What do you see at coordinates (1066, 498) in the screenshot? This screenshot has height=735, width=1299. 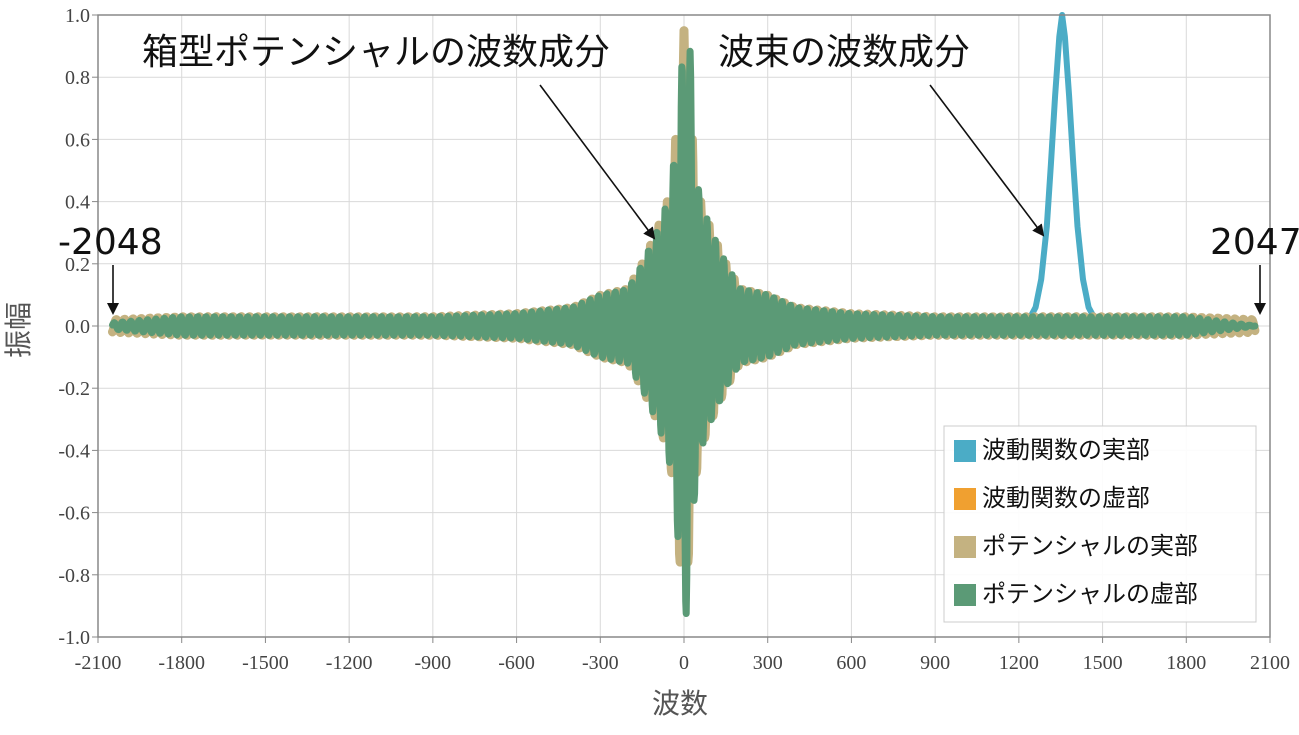 I see `legend-label-1: 波動関数の虚部` at bounding box center [1066, 498].